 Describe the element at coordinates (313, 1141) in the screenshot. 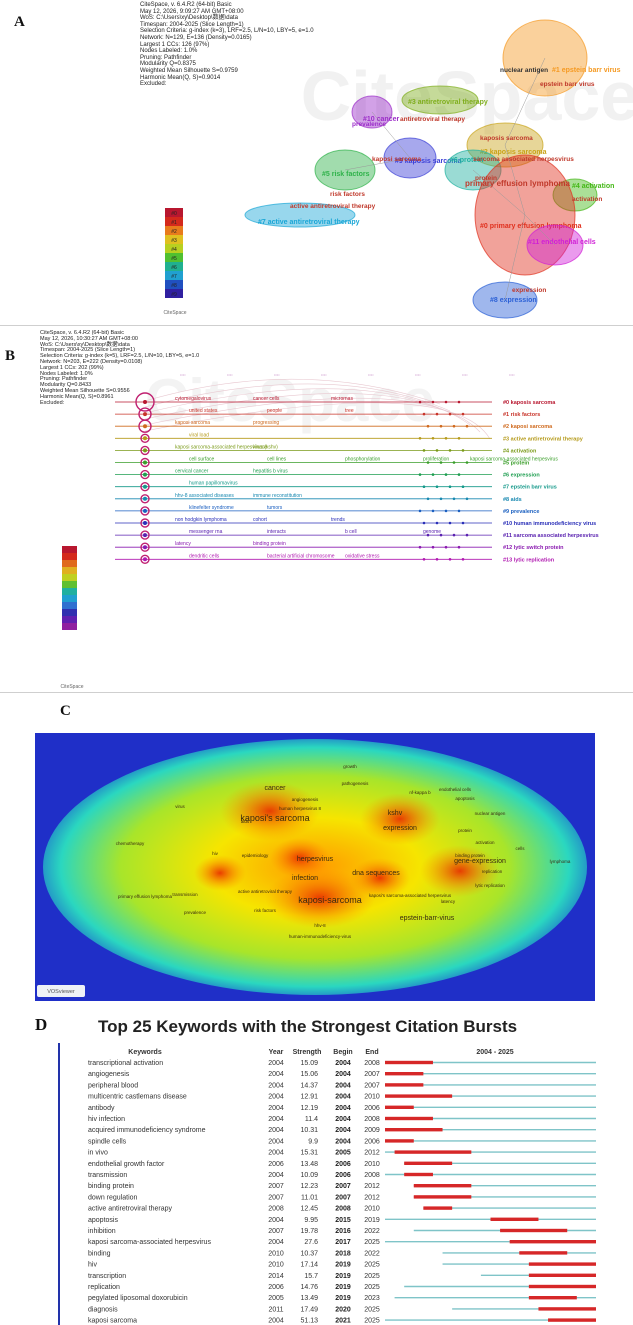

I see `burst-strength: 9.9` at that location.